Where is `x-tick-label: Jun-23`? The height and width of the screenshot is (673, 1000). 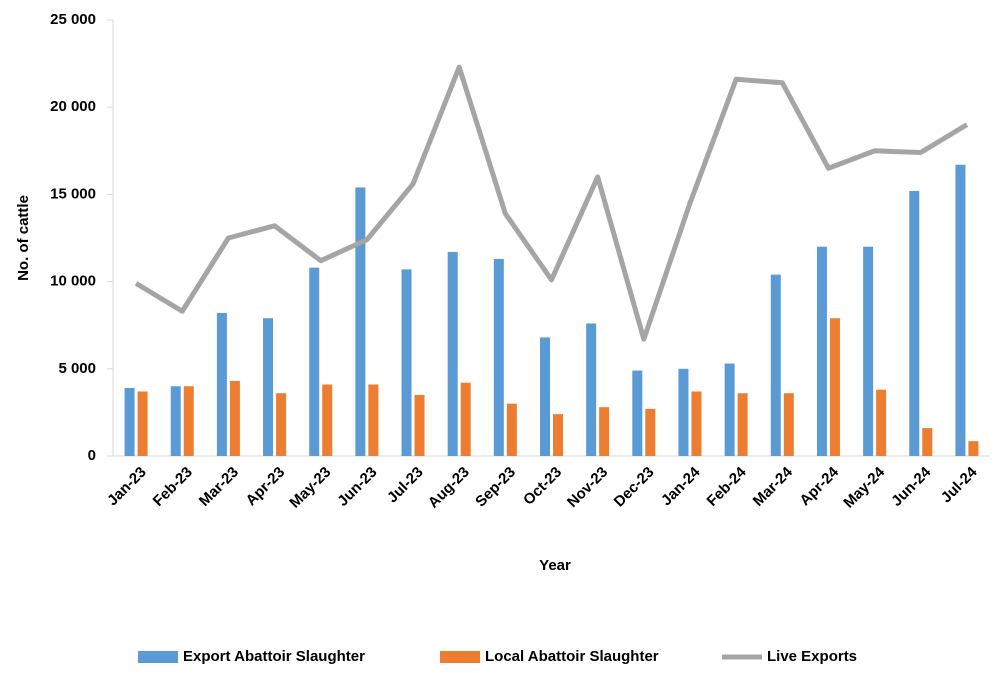
x-tick-label: Jun-23 is located at coordinates (357, 487).